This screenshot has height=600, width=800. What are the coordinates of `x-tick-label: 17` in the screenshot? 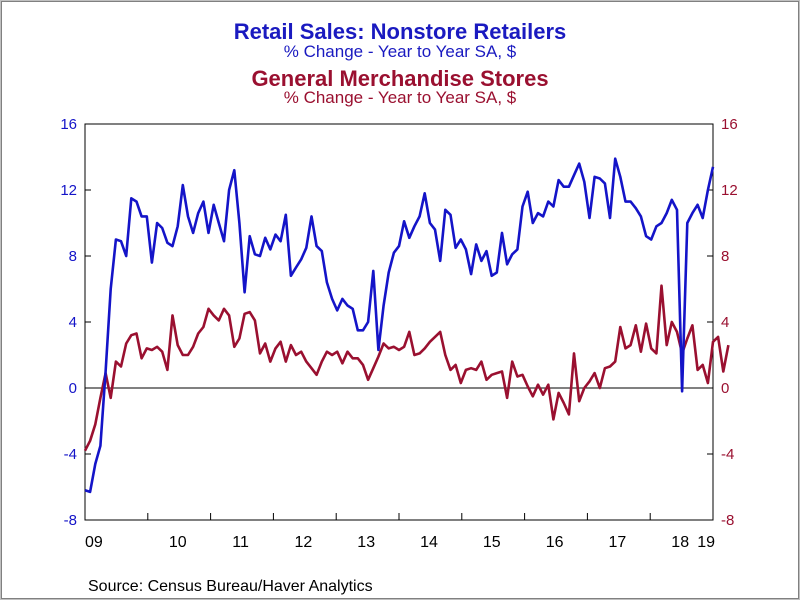 It's located at (618, 542).